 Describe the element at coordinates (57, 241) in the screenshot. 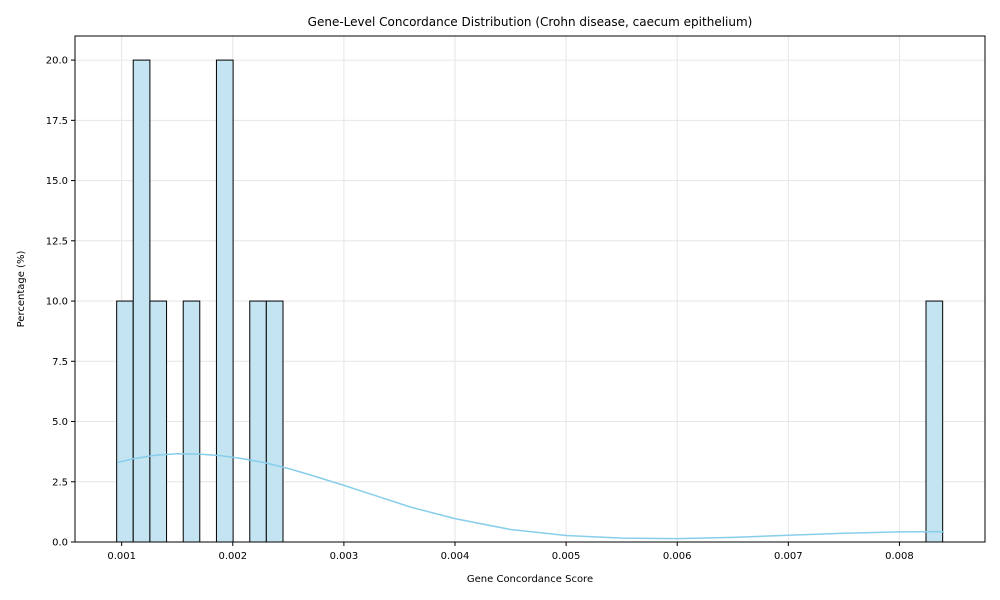

I see `y-tick-label: 12.5` at that location.